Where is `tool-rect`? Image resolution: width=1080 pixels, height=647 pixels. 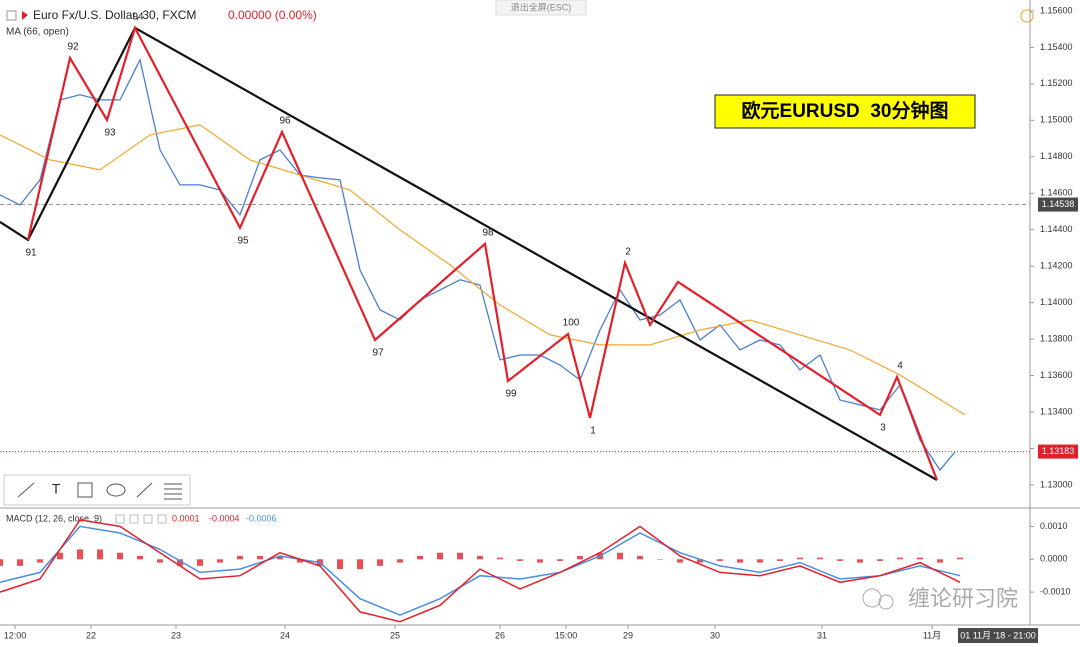 tool-rect is located at coordinates (85, 490).